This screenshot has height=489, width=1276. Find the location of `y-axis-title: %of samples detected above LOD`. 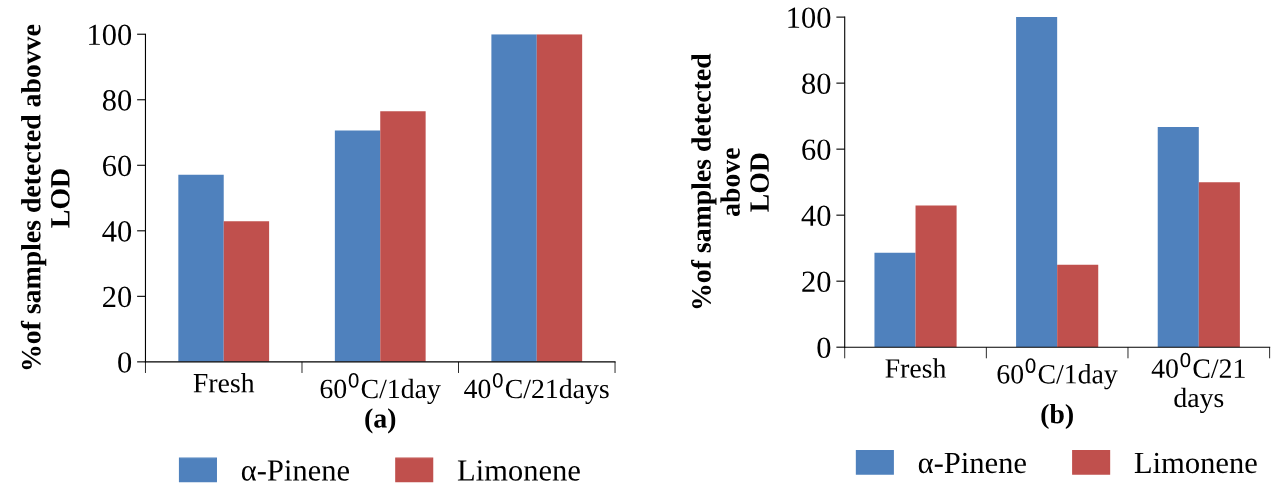

y-axis-title: %of samples detected above LOD is located at coordinates (730, 181).